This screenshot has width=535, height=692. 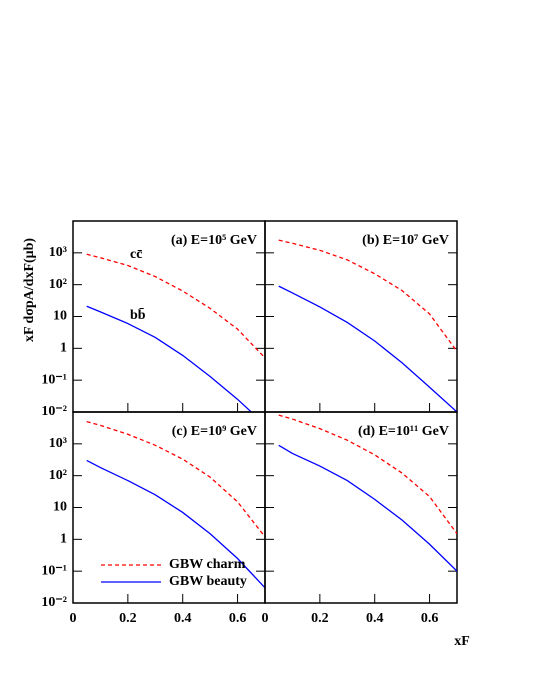 What do you see at coordinates (214, 431) in the screenshot?
I see `panel-title: (c) E=10⁹ GeV` at bounding box center [214, 431].